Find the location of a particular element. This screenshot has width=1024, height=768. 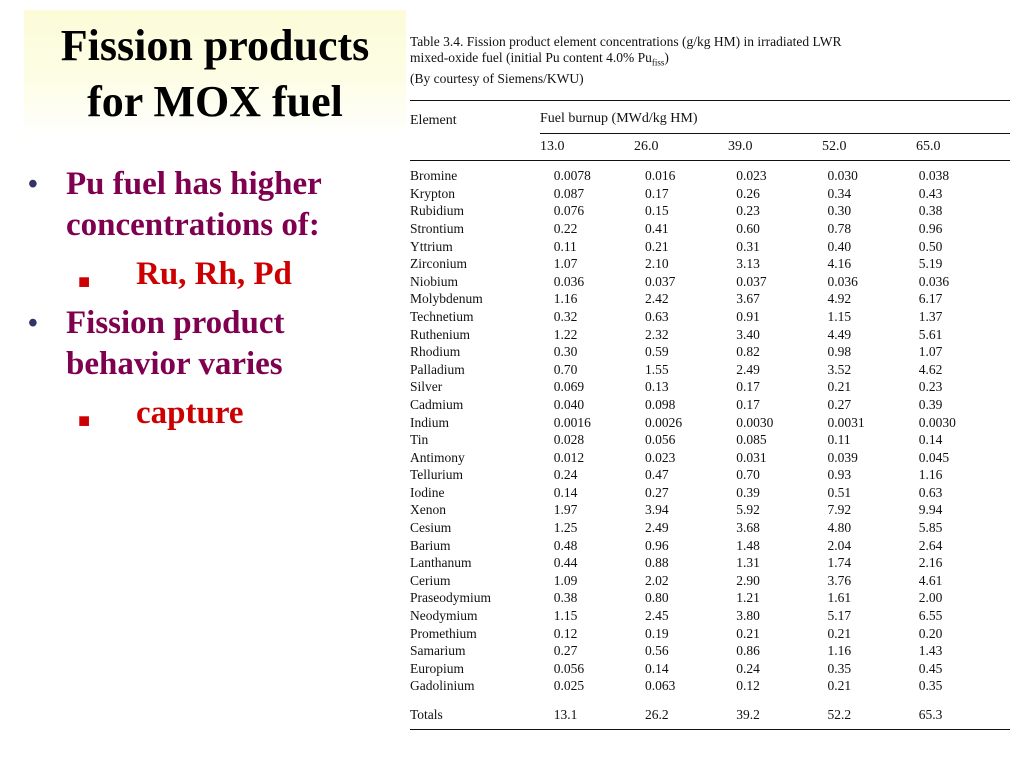

table-cell: 3.80 is located at coordinates (748, 616).